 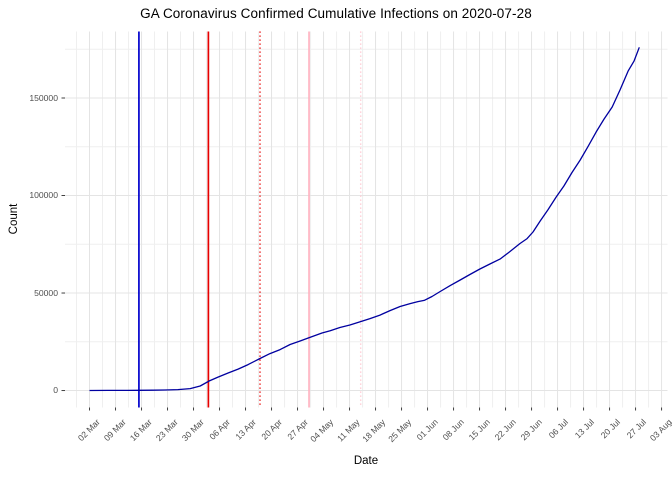 What do you see at coordinates (43, 97) in the screenshot?
I see `y-tick-label: 150000` at bounding box center [43, 97].